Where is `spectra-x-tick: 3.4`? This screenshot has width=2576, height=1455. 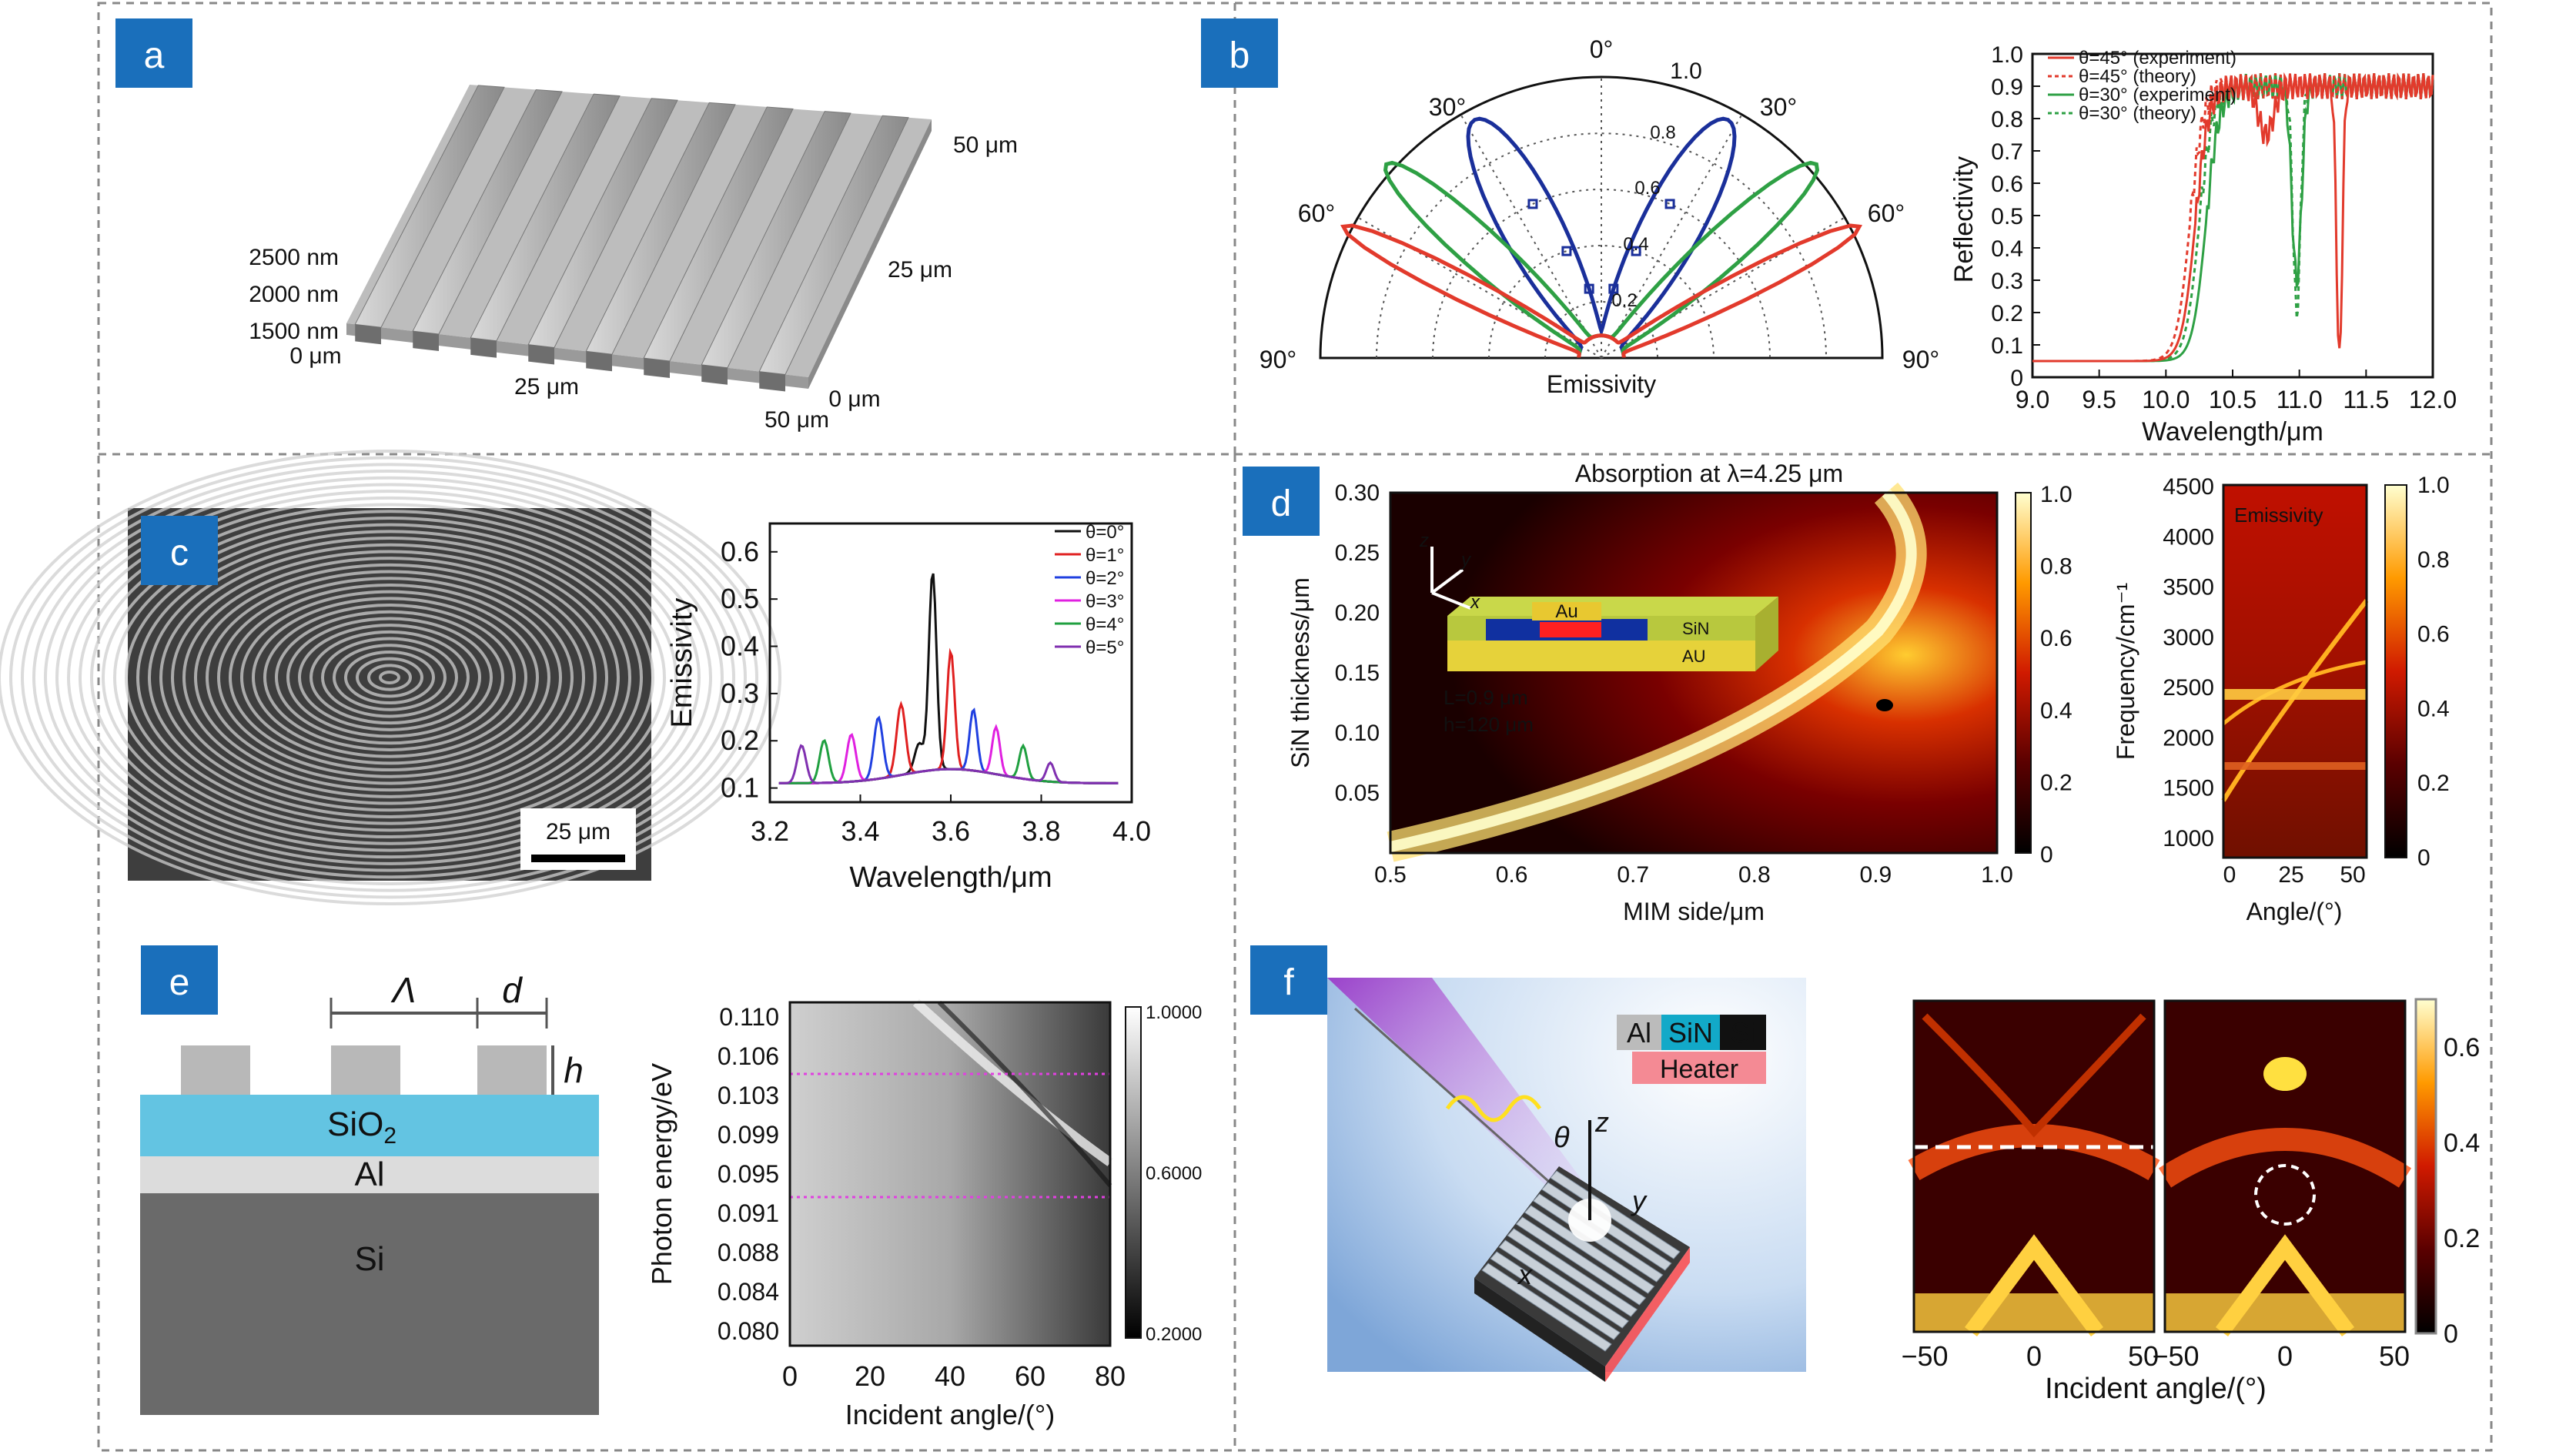 spectra-x-tick: 3.4 is located at coordinates (860, 831).